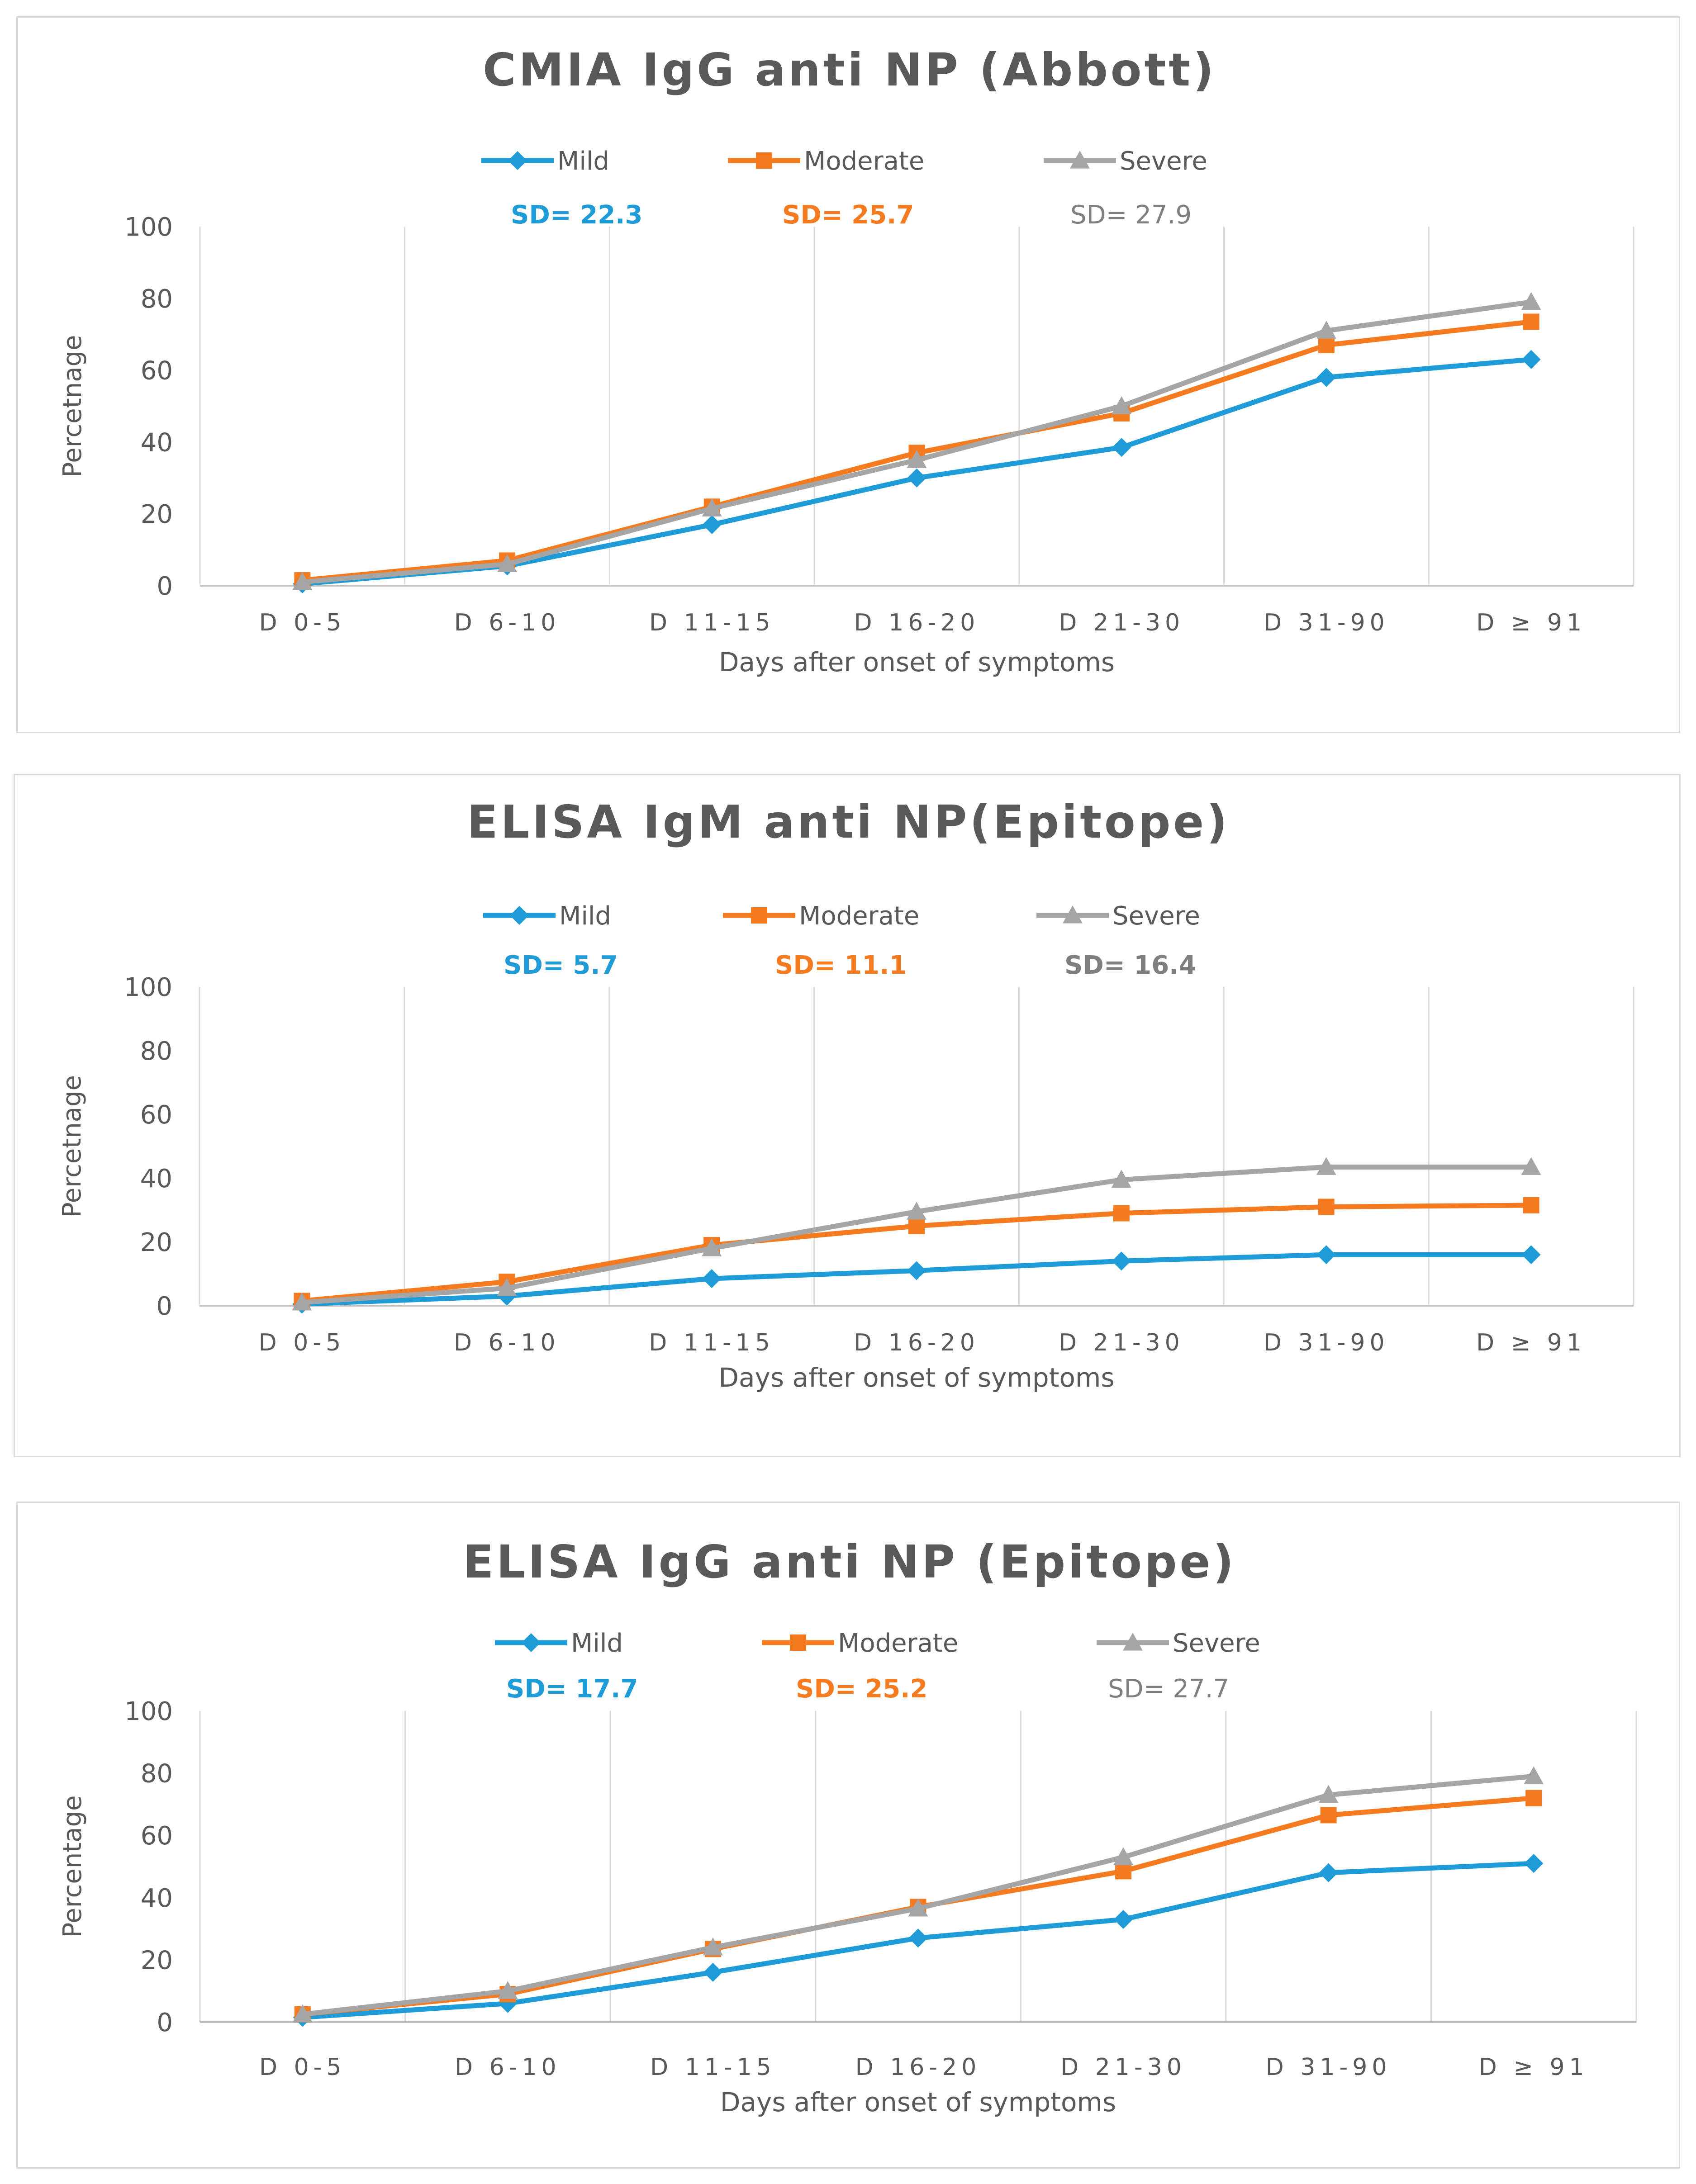 The width and height of the screenshot is (1696, 2184). I want to click on x-tick-label: D 31-90, so click(1329, 2067).